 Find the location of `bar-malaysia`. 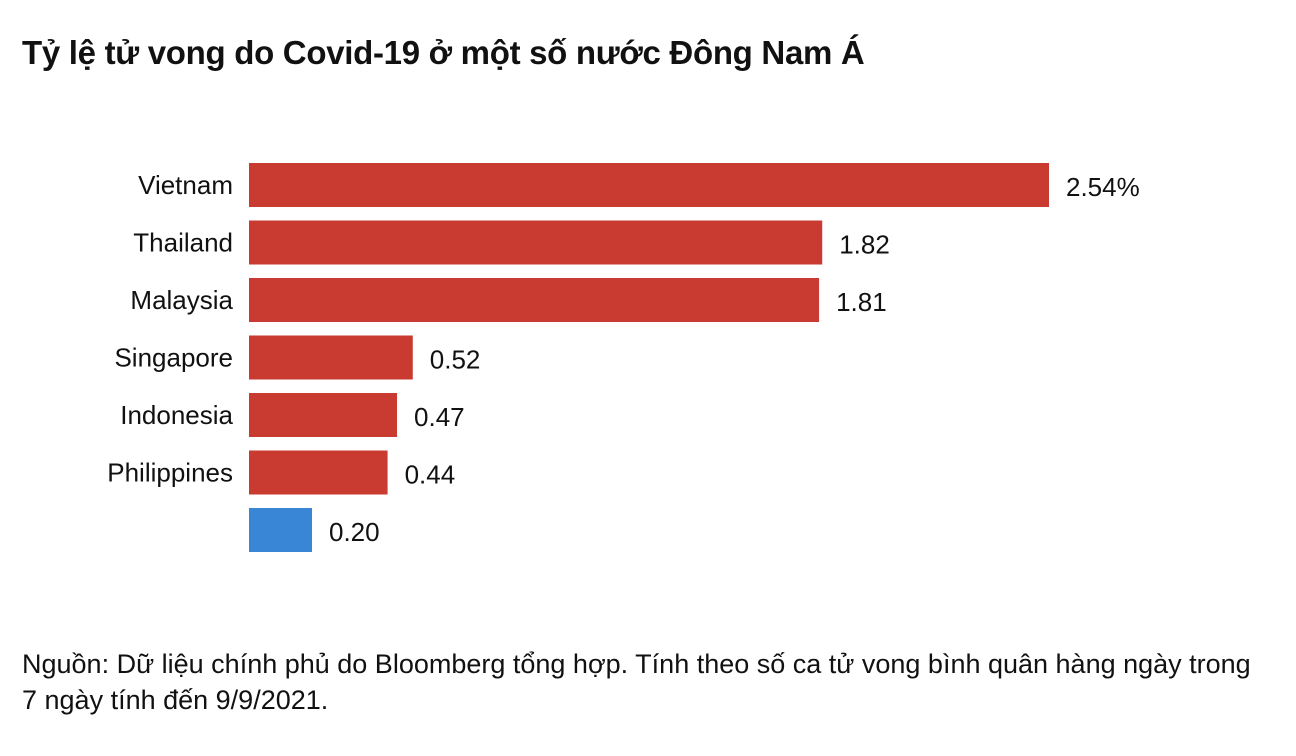

bar-malaysia is located at coordinates (534, 300).